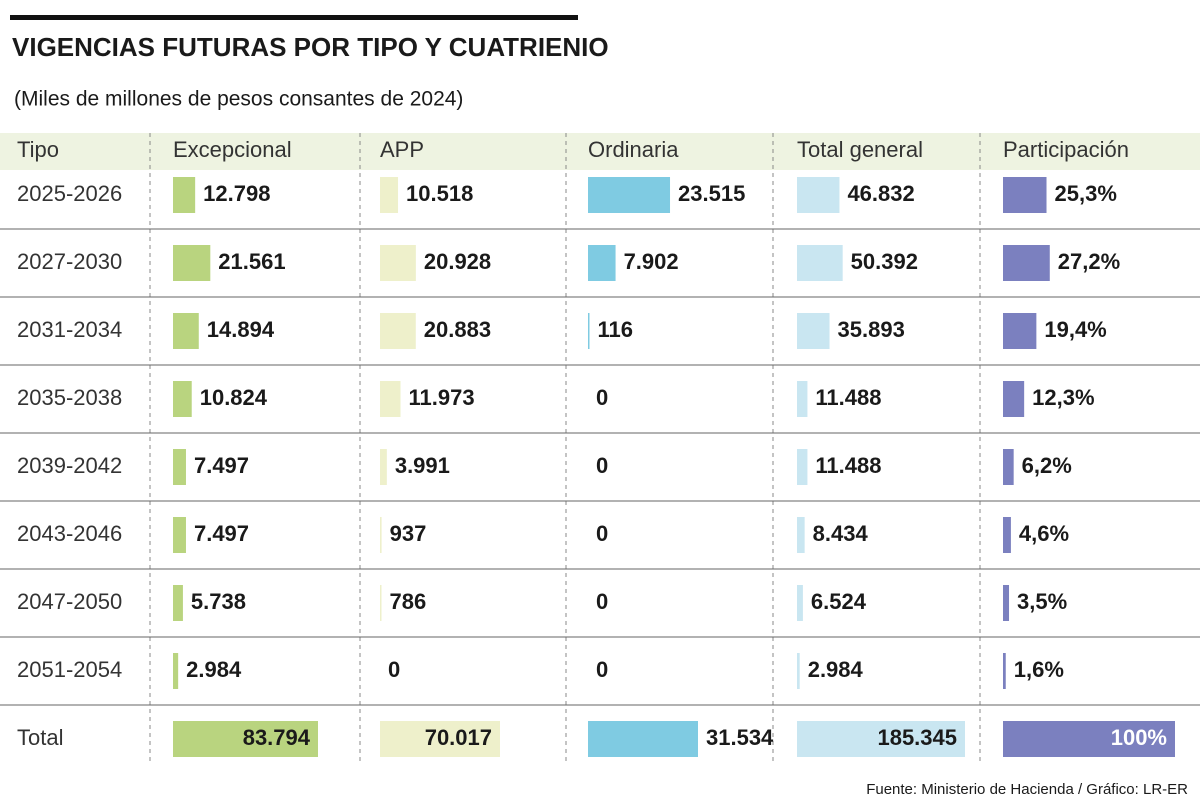  I want to click on cell-value: 3.991, so click(422, 465).